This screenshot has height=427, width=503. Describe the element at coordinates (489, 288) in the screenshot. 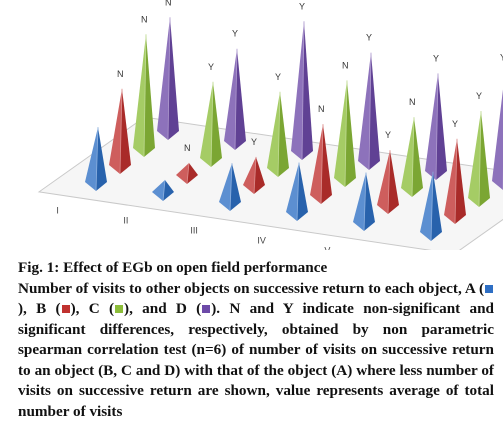

I see `legend-swatch-a` at that location.